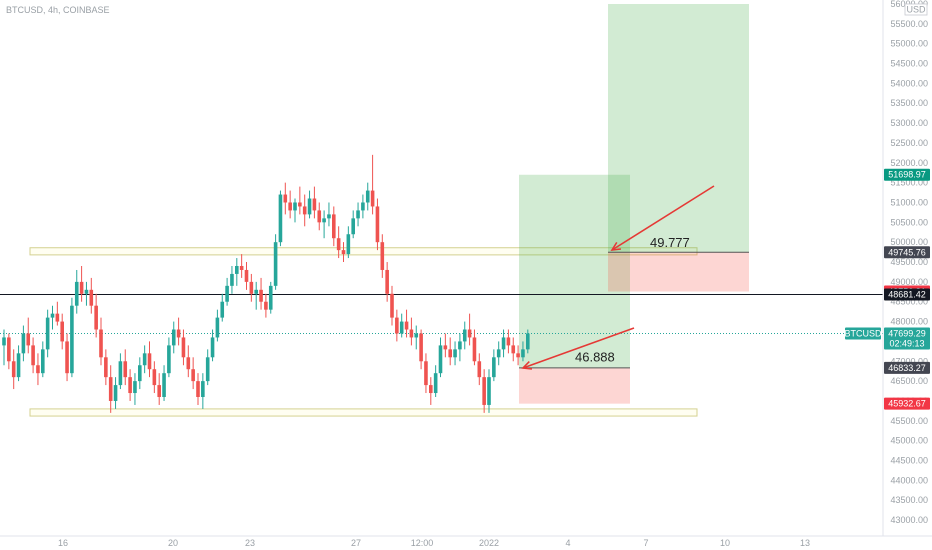 The image size is (932, 550). What do you see at coordinates (909, 143) in the screenshot?
I see `price-tick: 52500.00` at bounding box center [909, 143].